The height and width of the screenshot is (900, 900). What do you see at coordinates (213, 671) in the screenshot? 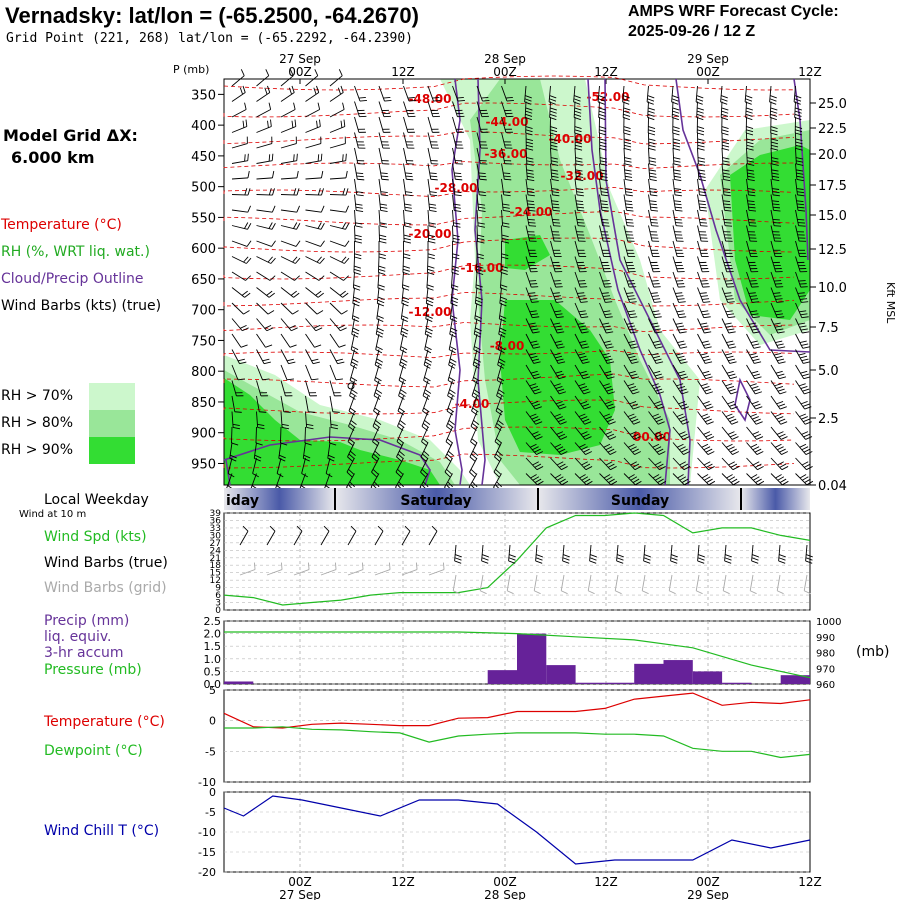
I see `precip-tick-label: 0.5` at bounding box center [213, 671].